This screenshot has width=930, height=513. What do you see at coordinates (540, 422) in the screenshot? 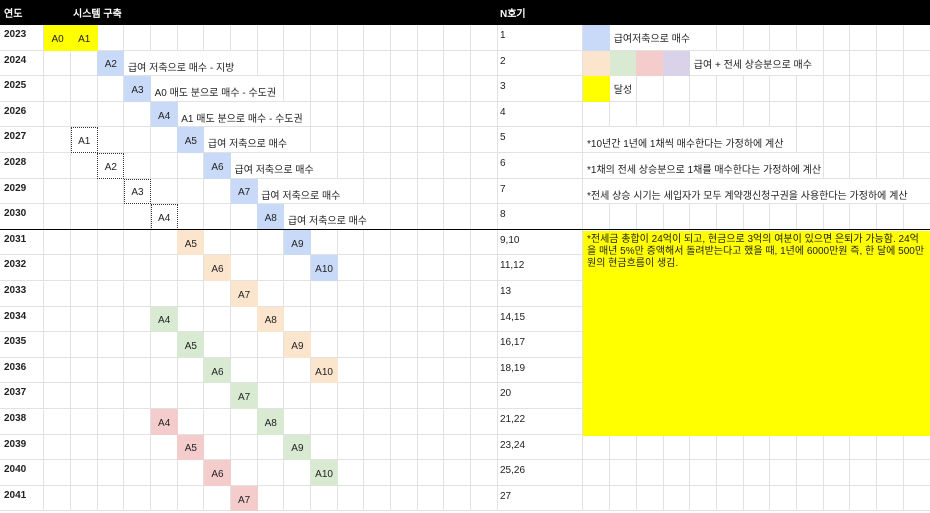
I see `n-cell: 21,22` at bounding box center [540, 422].